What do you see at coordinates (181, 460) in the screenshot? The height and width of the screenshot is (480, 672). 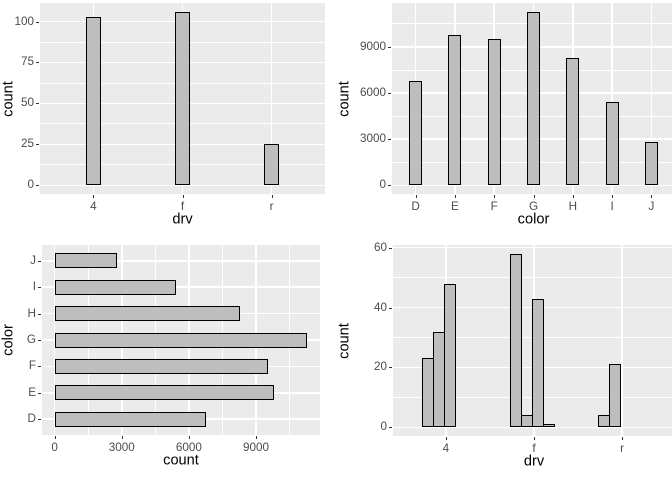 I see `axis-title-x: count` at bounding box center [181, 460].